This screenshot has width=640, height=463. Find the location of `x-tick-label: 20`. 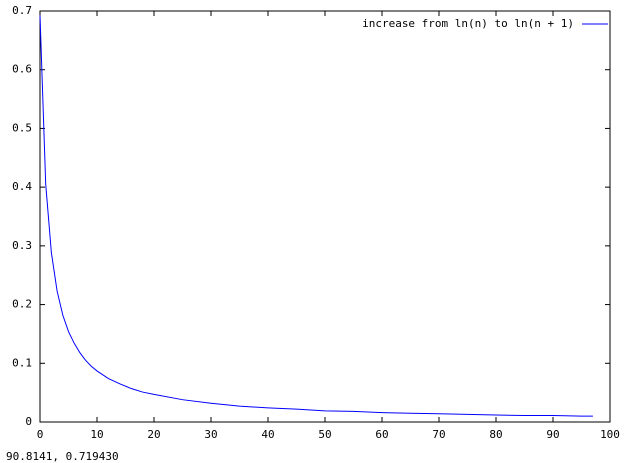

x-tick-label: 20 is located at coordinates (153, 434).